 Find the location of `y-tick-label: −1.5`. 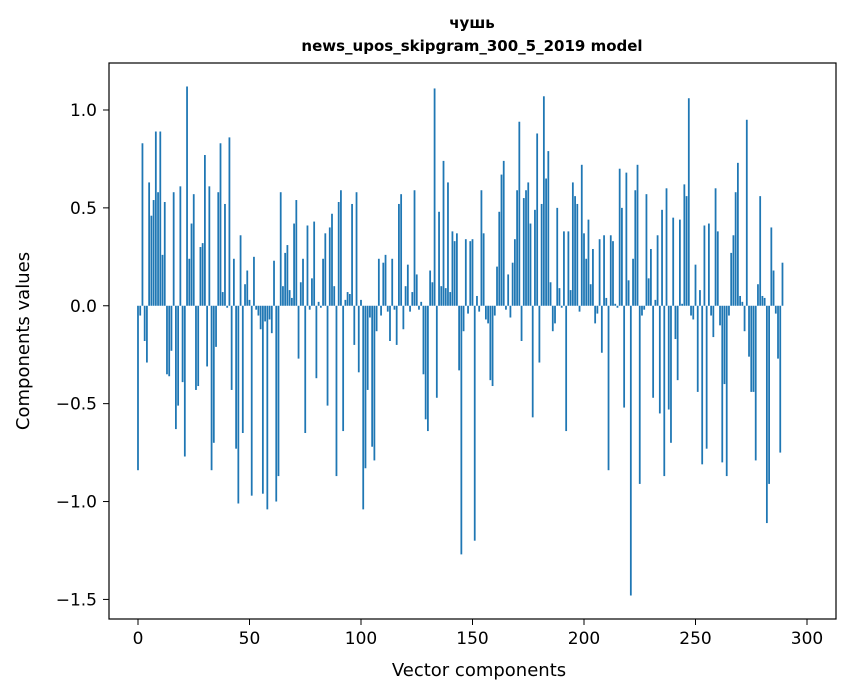

y-tick-label: −1.5 is located at coordinates (76, 600).